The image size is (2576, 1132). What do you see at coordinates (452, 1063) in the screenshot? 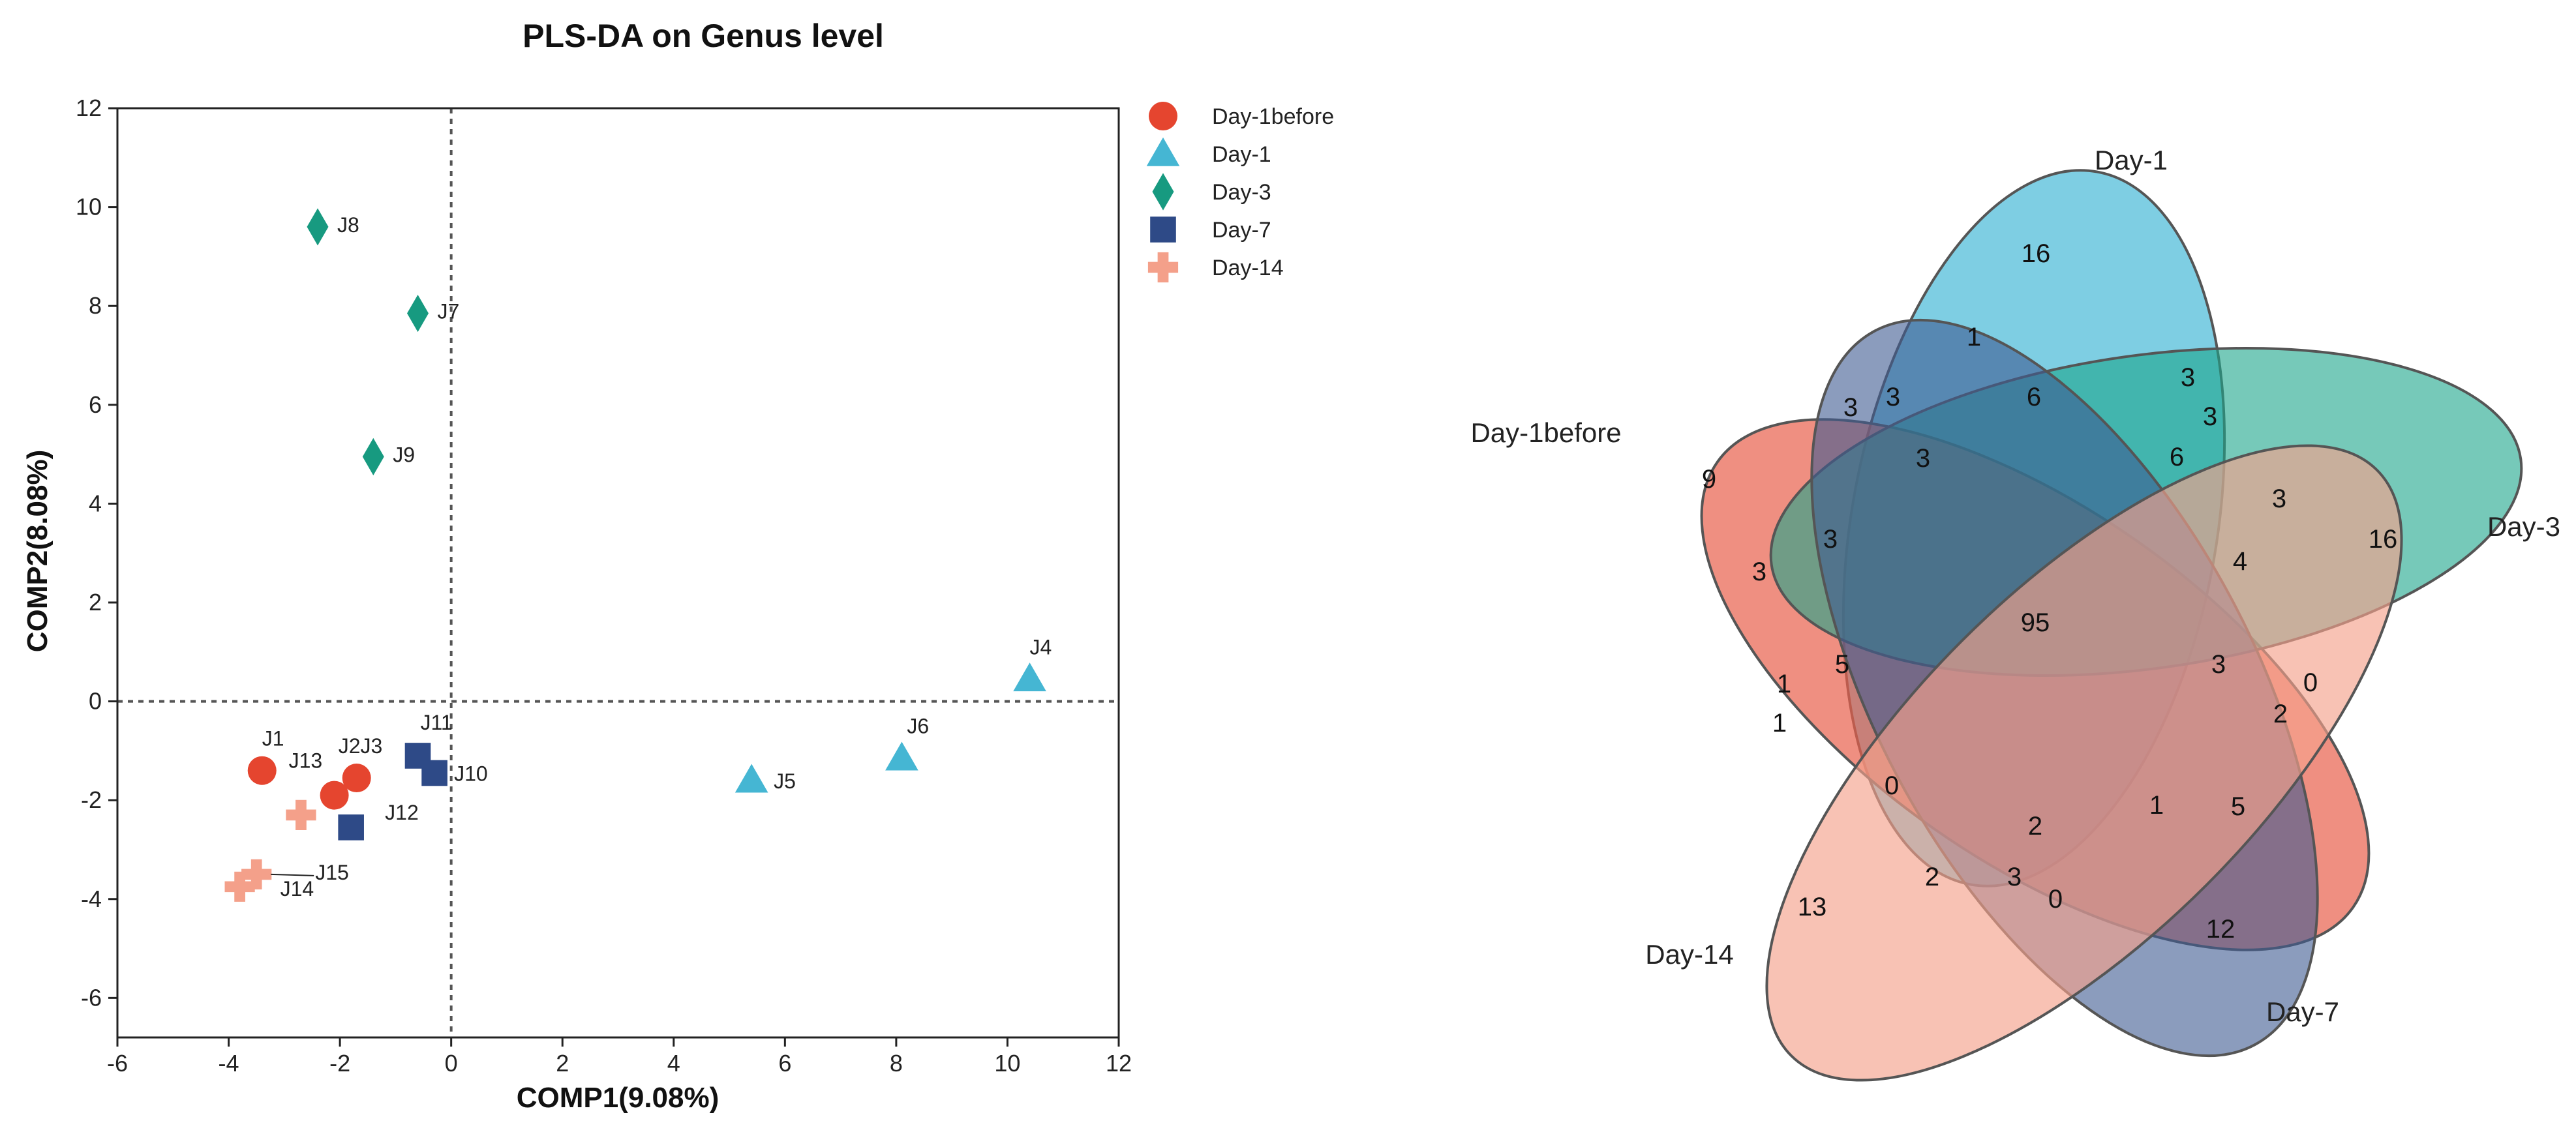
I see `x-tick-label: 0` at bounding box center [452, 1063].